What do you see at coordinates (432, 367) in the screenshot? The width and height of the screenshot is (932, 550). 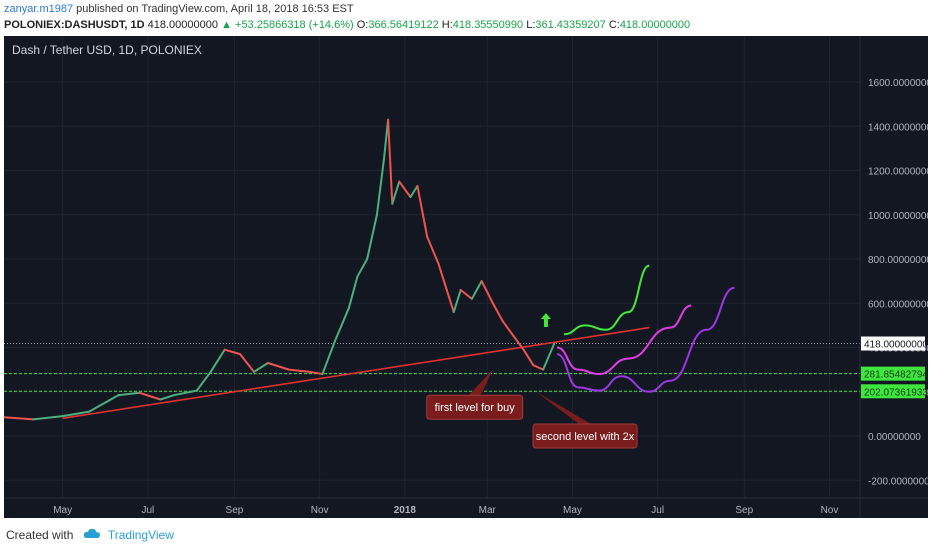 I see `horizontal-levels` at bounding box center [432, 367].